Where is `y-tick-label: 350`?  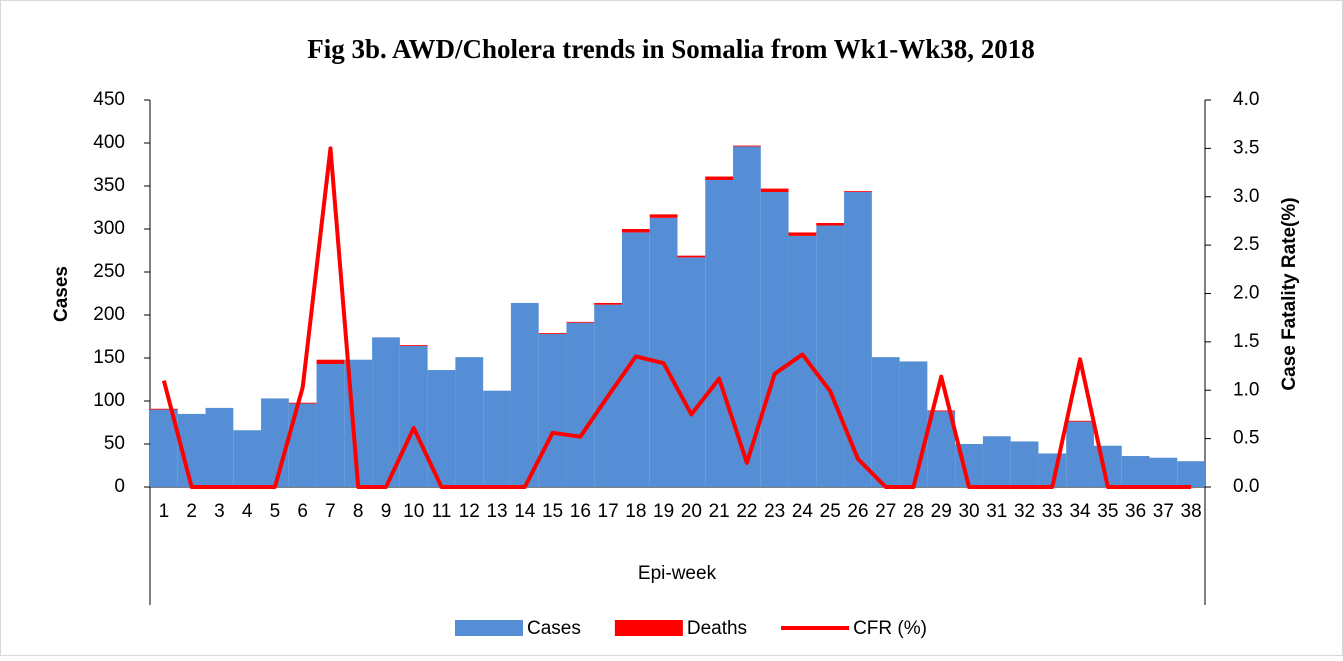
y-tick-label: 350 is located at coordinates (109, 185).